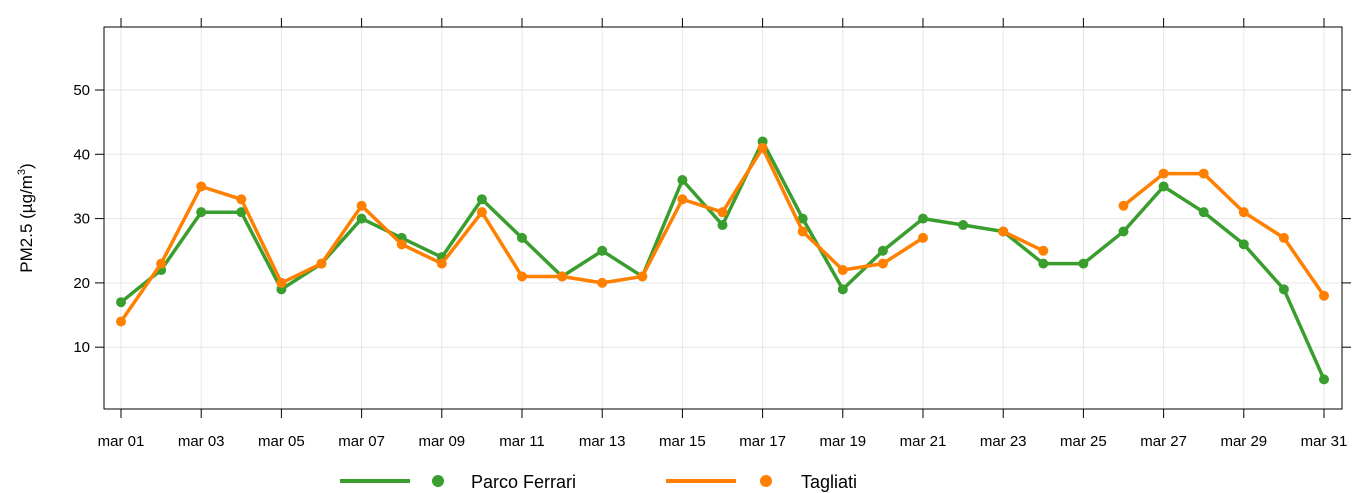 Image resolution: width=1354 pixels, height=493 pixels. What do you see at coordinates (923, 441) in the screenshot?
I see `x-tick-label: mar 21` at bounding box center [923, 441].